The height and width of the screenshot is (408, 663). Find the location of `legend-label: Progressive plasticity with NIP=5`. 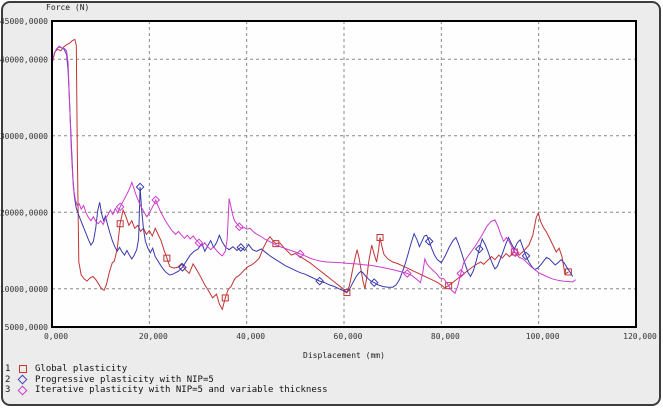

legend-label: Progressive plasticity with NIP=5 is located at coordinates (124, 379).